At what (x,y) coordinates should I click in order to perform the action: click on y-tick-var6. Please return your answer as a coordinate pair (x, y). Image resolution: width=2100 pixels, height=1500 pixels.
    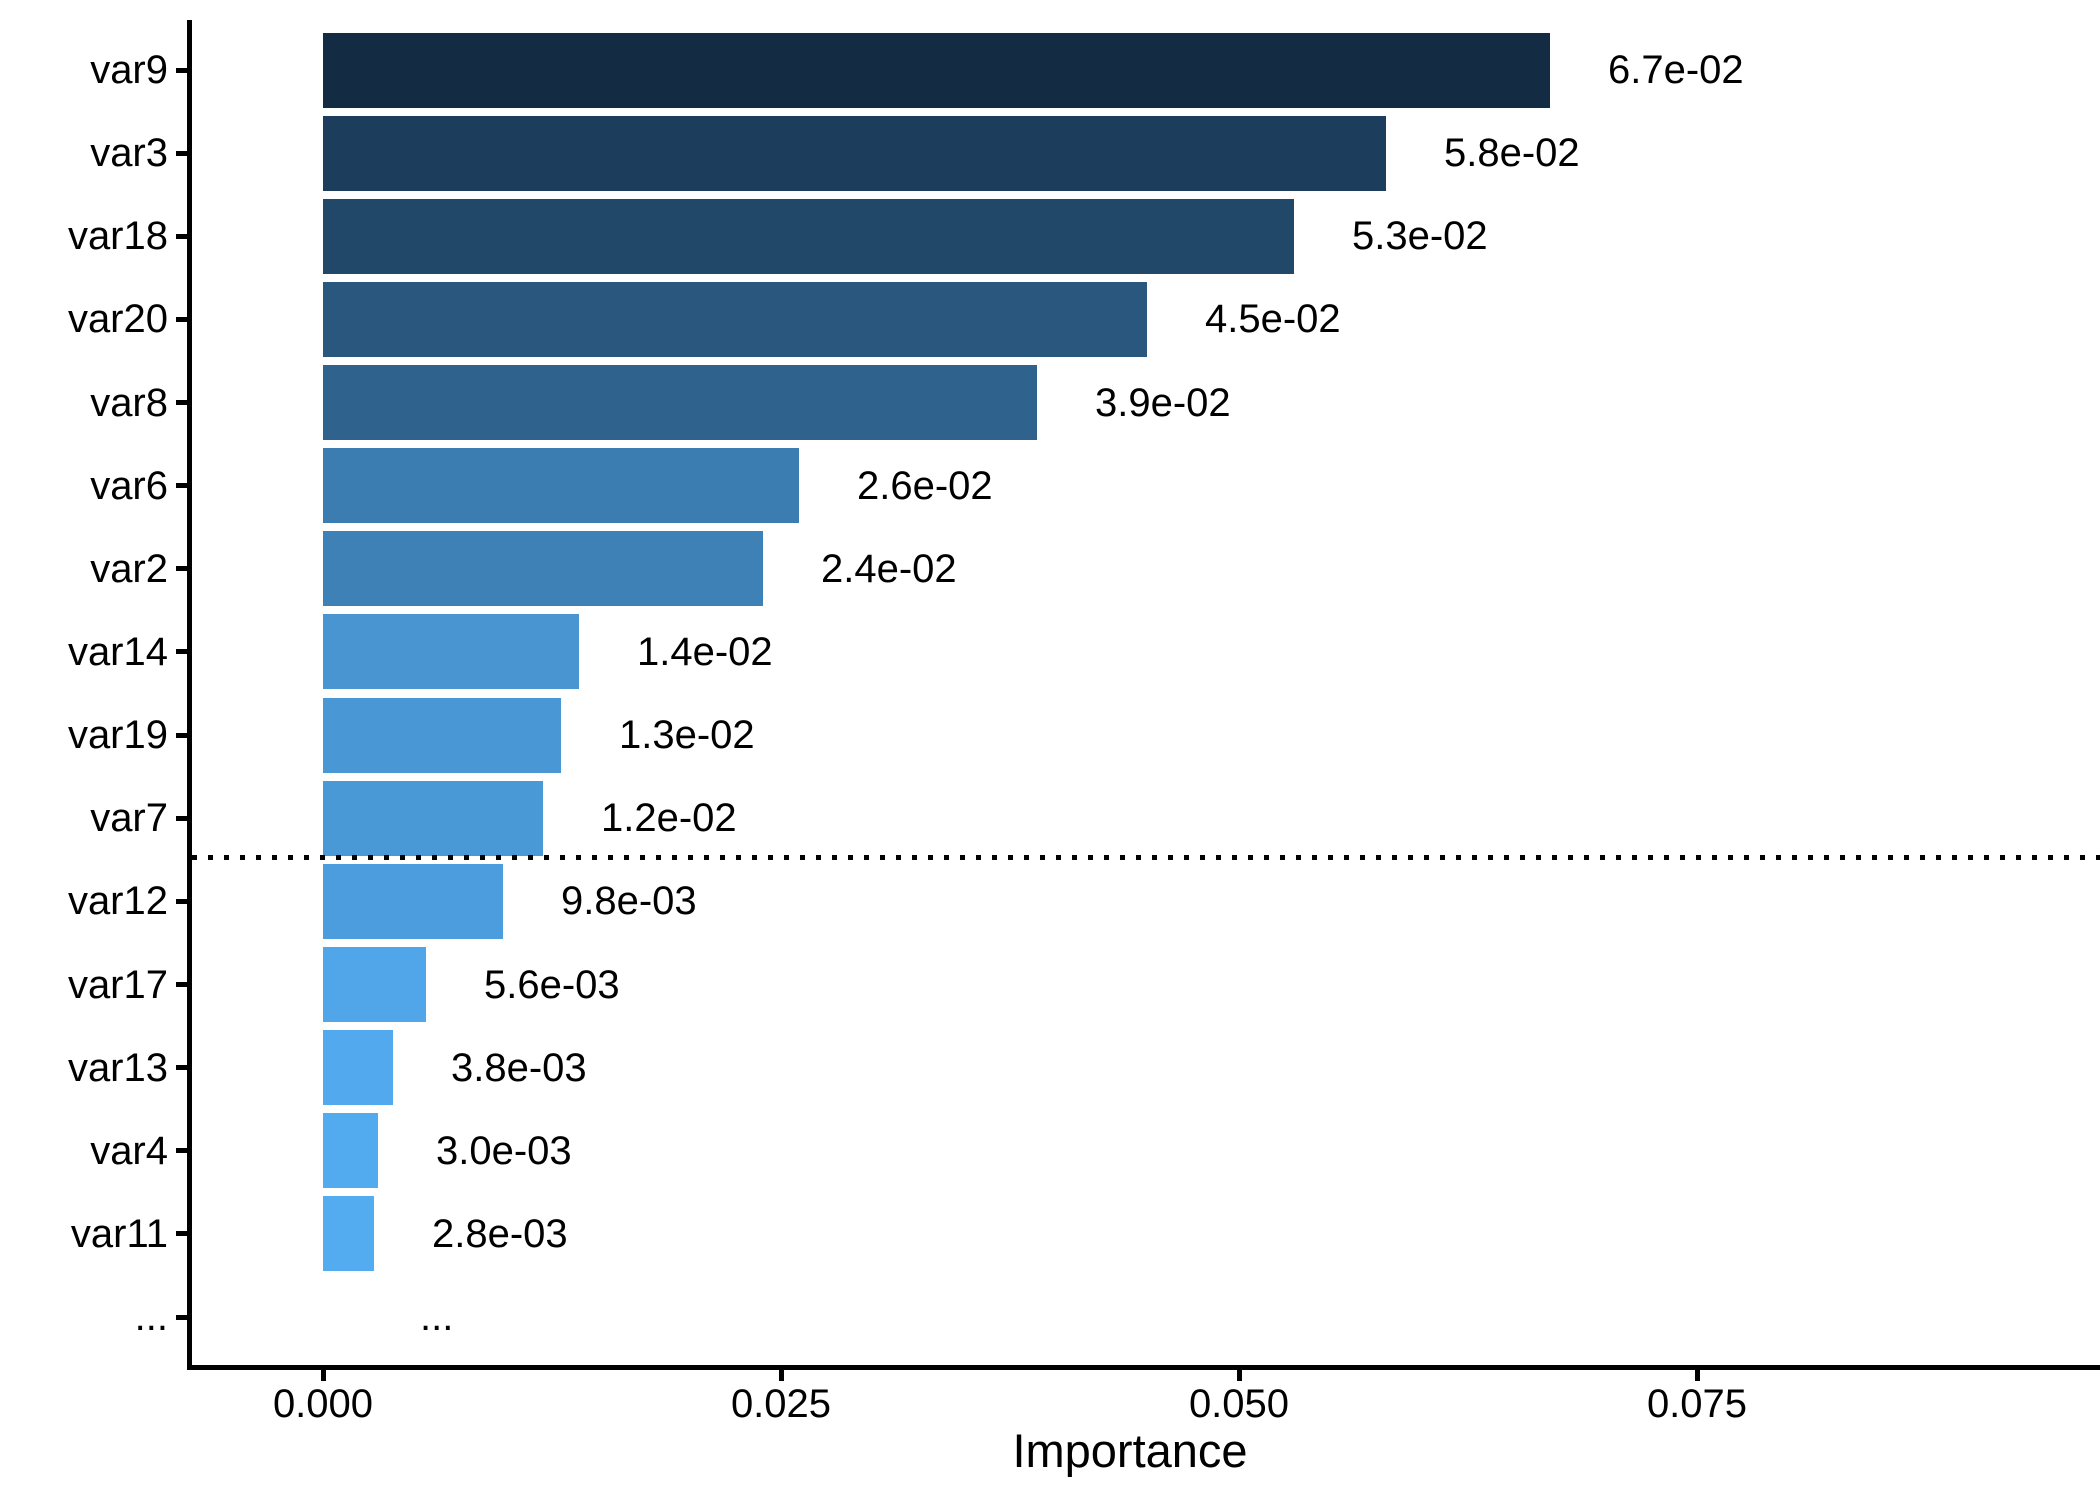
    Looking at the image, I should click on (181, 486).